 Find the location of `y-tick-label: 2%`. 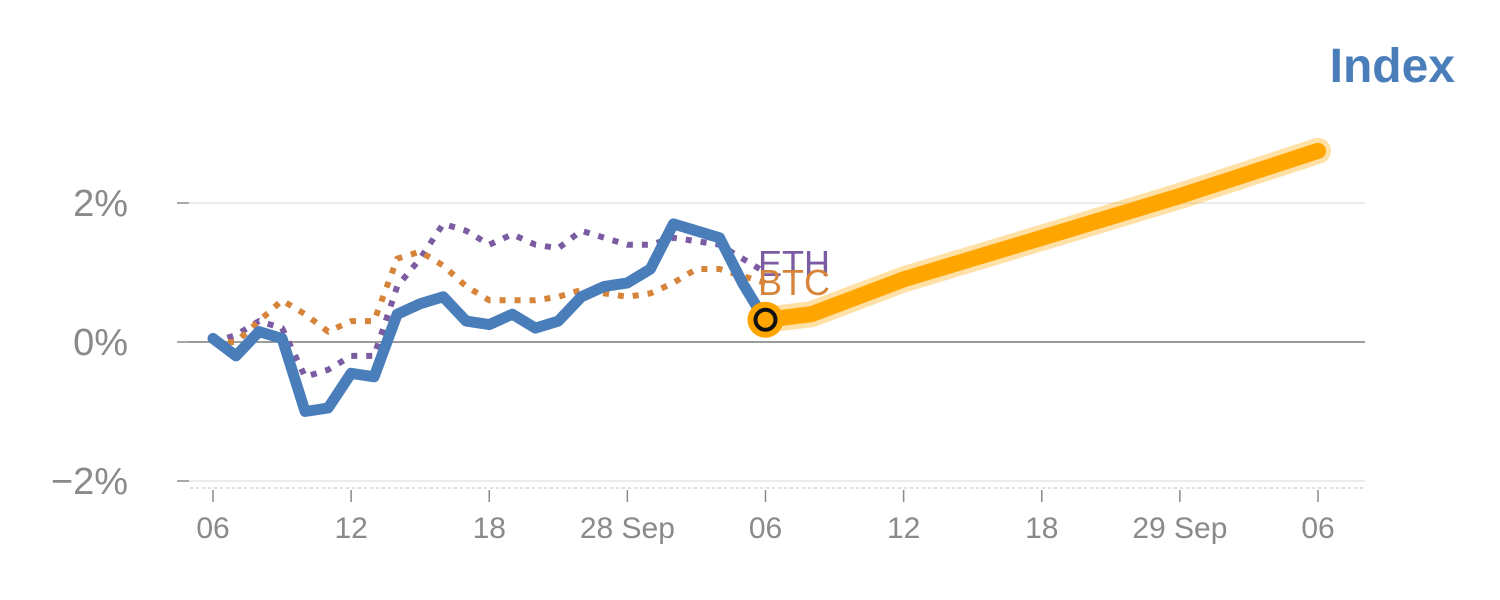

y-tick-label: 2% is located at coordinates (100, 204).